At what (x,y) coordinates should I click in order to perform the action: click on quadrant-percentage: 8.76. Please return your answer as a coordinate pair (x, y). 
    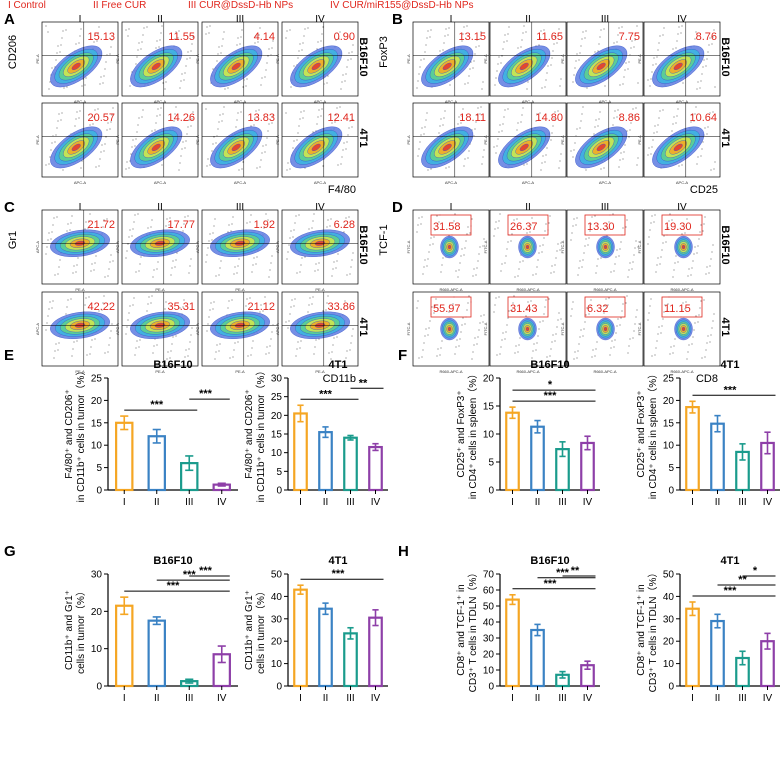
    Looking at the image, I should click on (706, 37).